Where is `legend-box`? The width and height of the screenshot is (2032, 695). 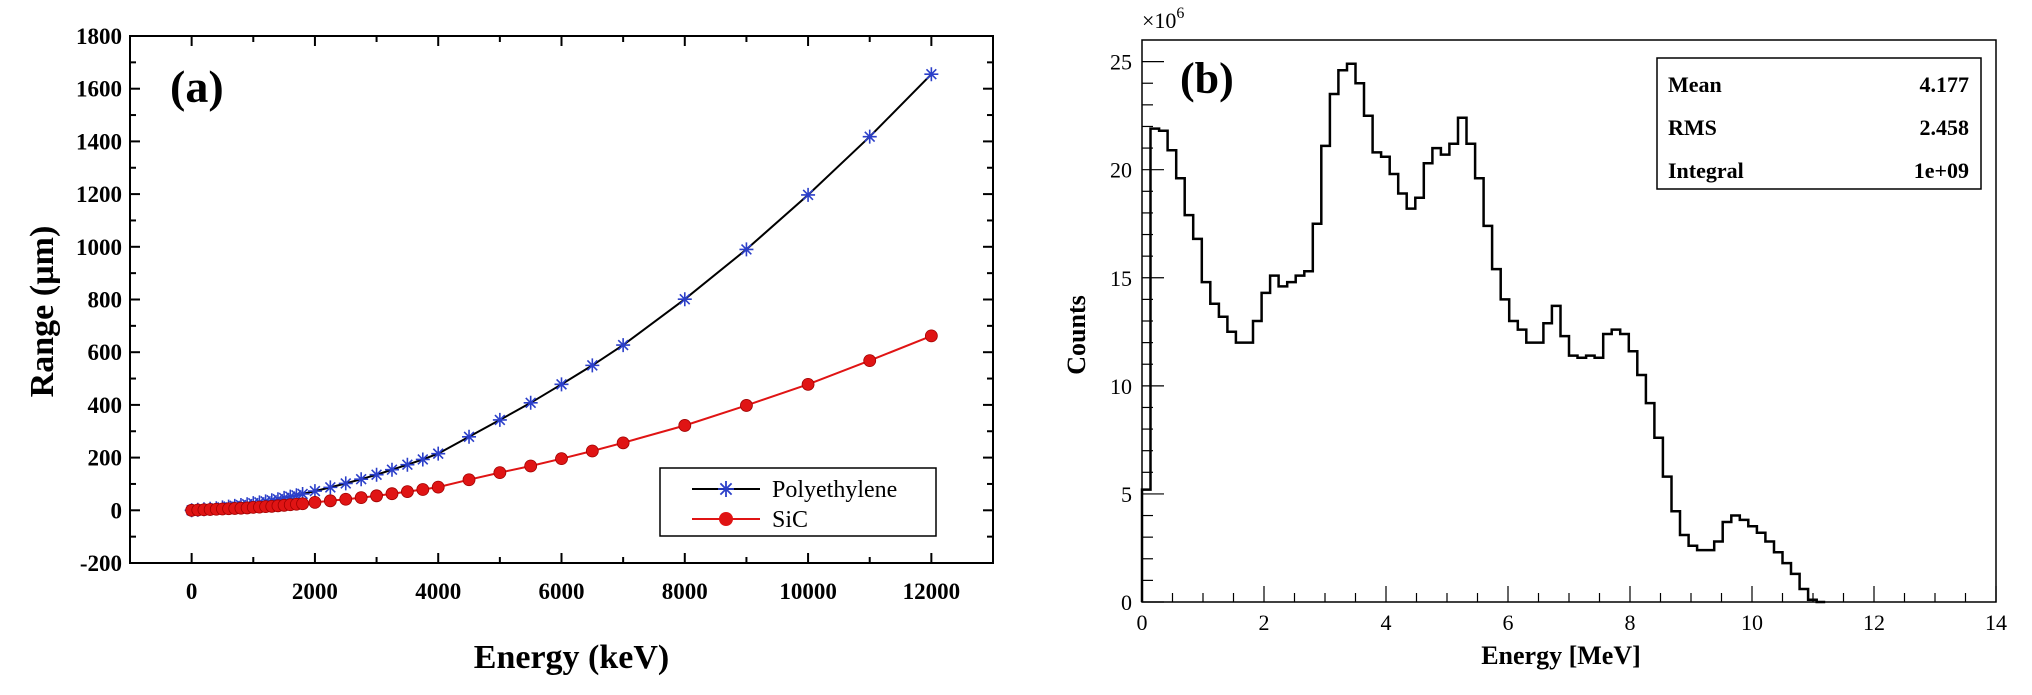
legend-box is located at coordinates (798, 502).